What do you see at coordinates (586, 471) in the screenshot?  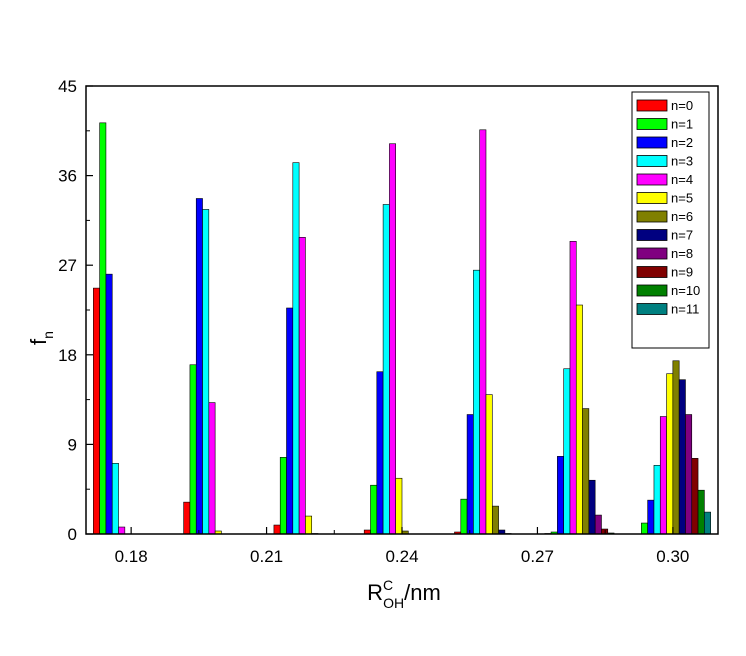 I see `bar-n6-0.28` at bounding box center [586, 471].